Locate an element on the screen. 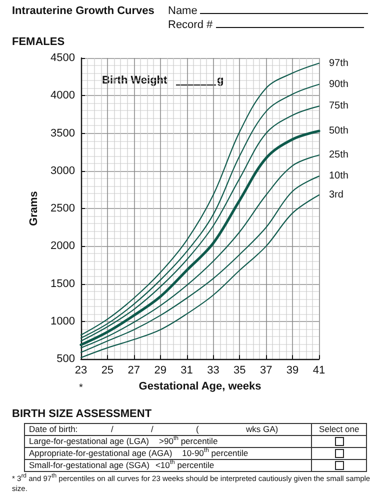 The height and width of the screenshot is (500, 381). y-tick-label: 4000 is located at coordinates (62, 96).